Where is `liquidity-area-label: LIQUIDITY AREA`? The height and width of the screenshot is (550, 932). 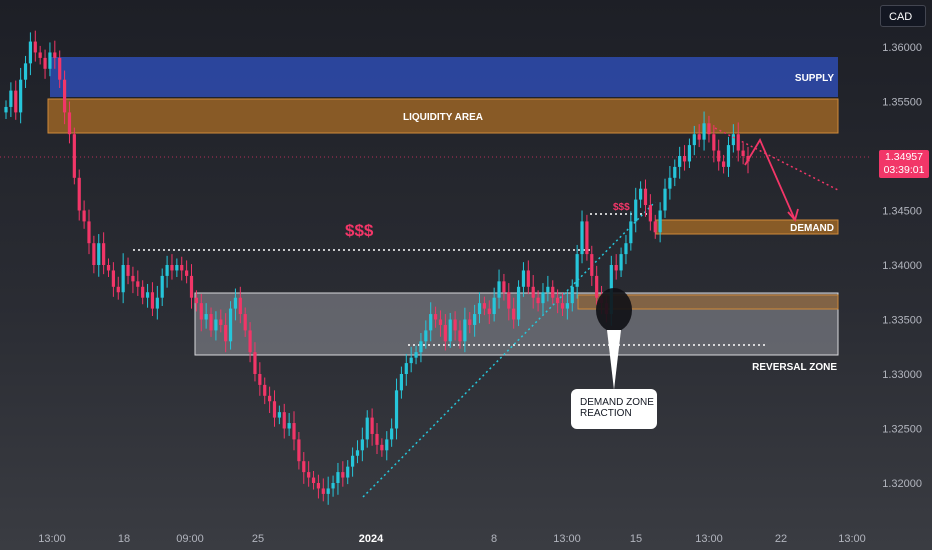 liquidity-area-label: LIQUIDITY AREA is located at coordinates (443, 117).